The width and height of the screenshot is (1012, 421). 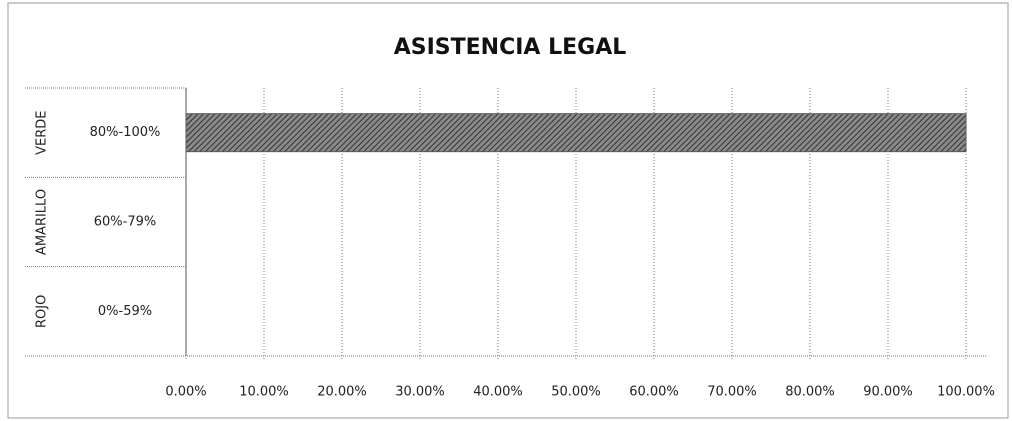 I want to click on x-tick-label: 30.00%, so click(x=420, y=392).